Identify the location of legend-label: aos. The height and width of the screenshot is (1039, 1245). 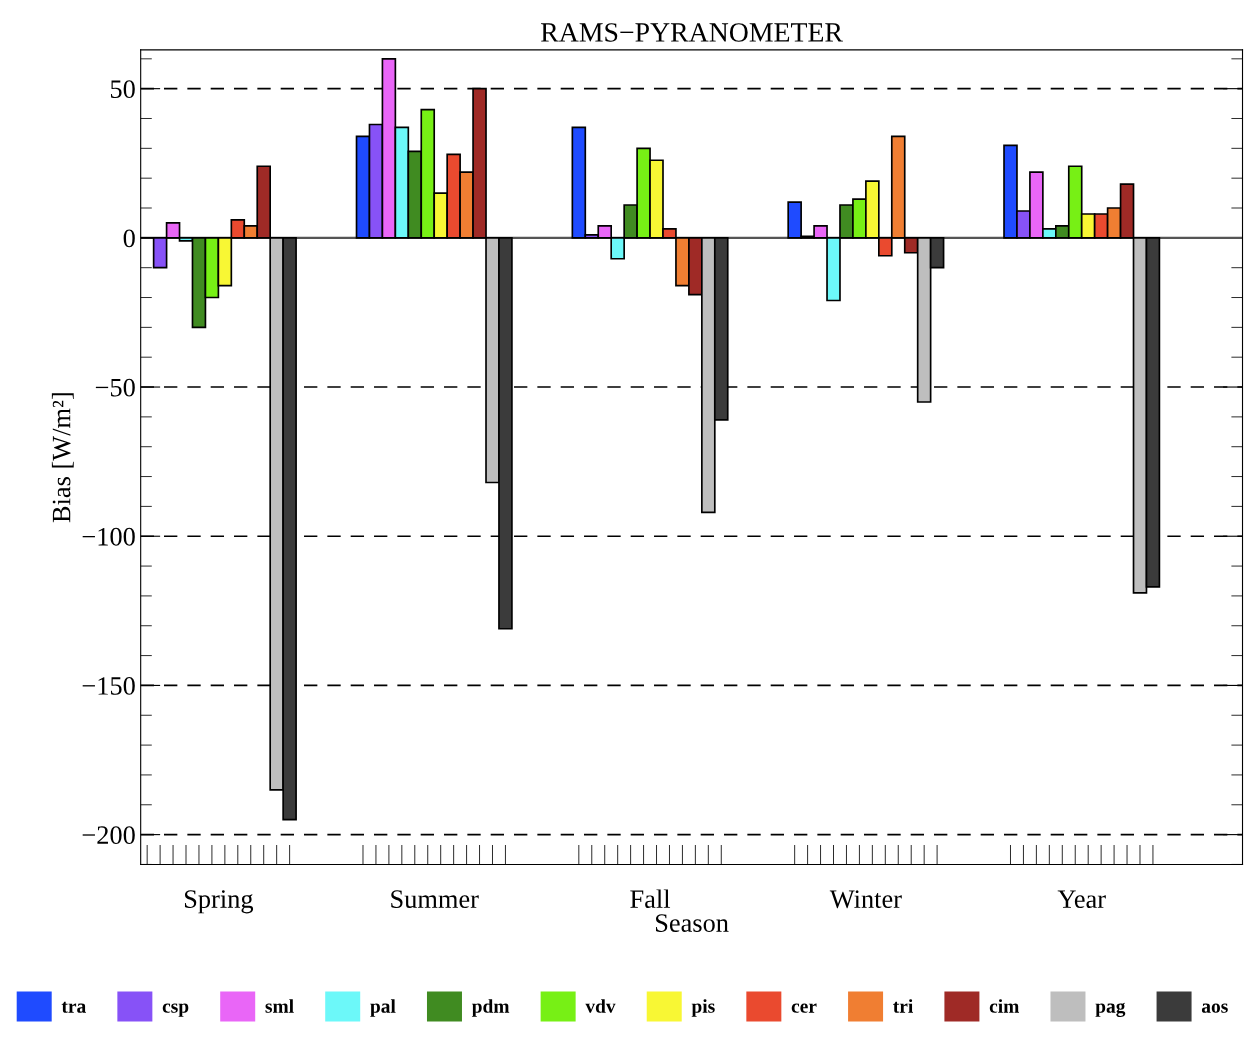
(1214, 1008).